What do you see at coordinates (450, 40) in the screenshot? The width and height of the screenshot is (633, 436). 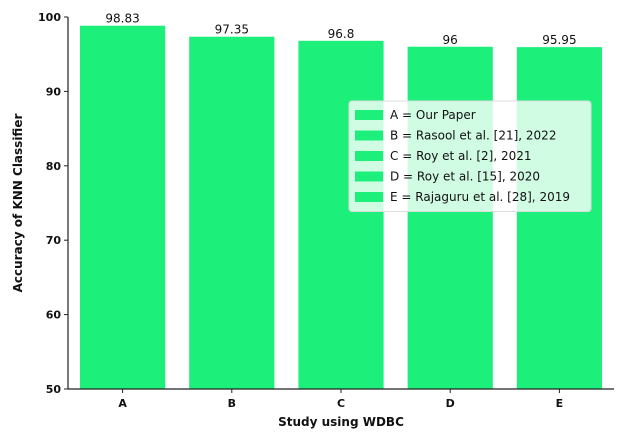 I see `data-label-d: 96` at bounding box center [450, 40].